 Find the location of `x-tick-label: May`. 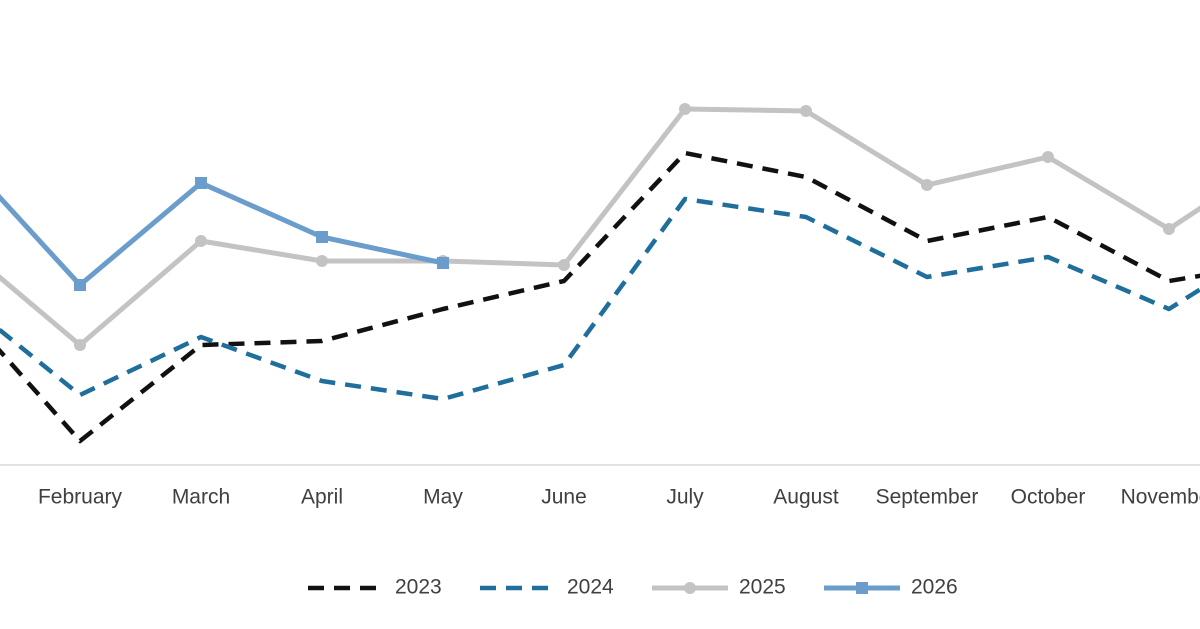

x-tick-label: May is located at coordinates (443, 497).